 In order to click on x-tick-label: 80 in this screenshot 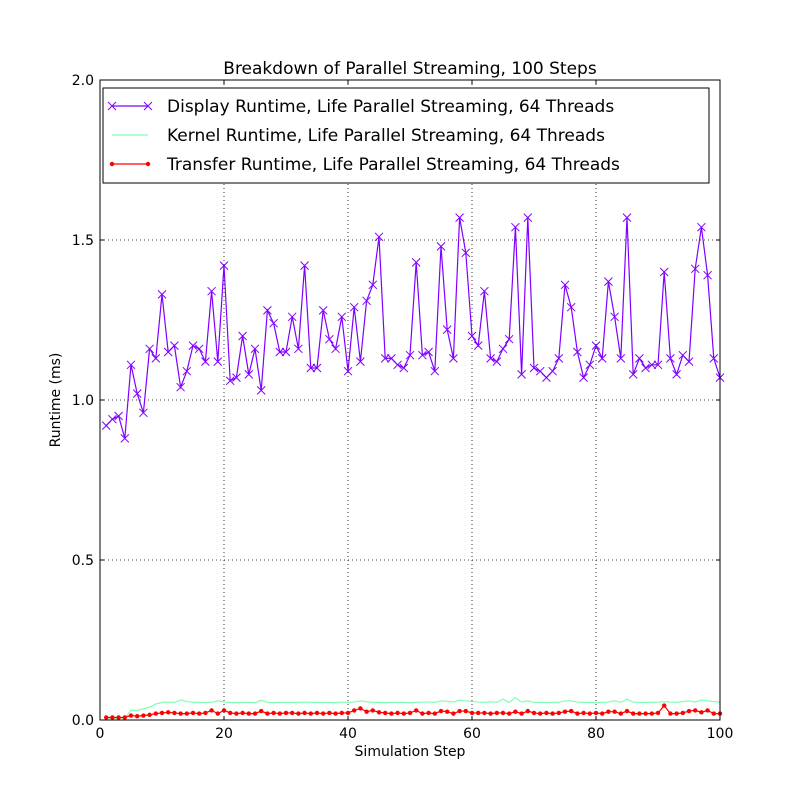, I will do `click(596, 734)`.